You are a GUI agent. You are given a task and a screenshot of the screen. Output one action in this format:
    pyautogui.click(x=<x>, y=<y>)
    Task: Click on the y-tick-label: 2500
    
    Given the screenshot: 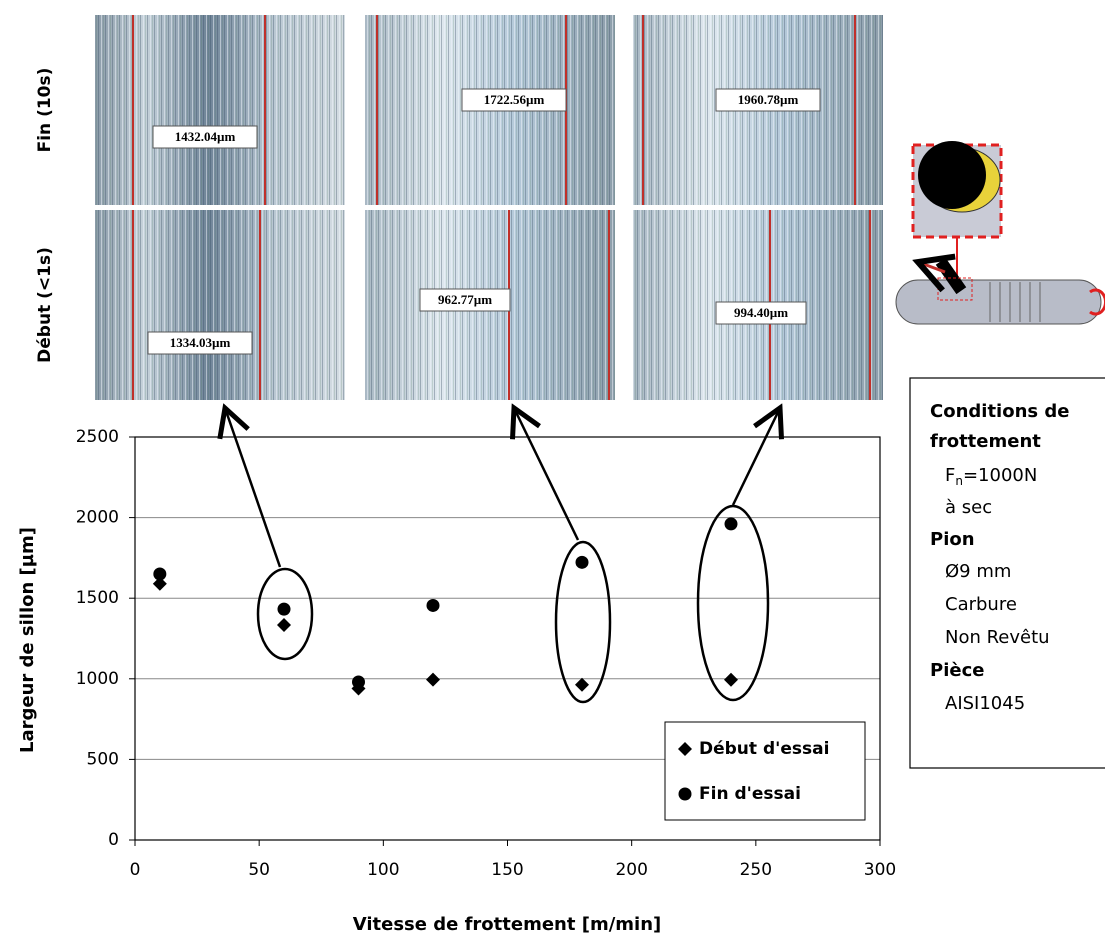 What is the action you would take?
    pyautogui.click(x=97, y=437)
    